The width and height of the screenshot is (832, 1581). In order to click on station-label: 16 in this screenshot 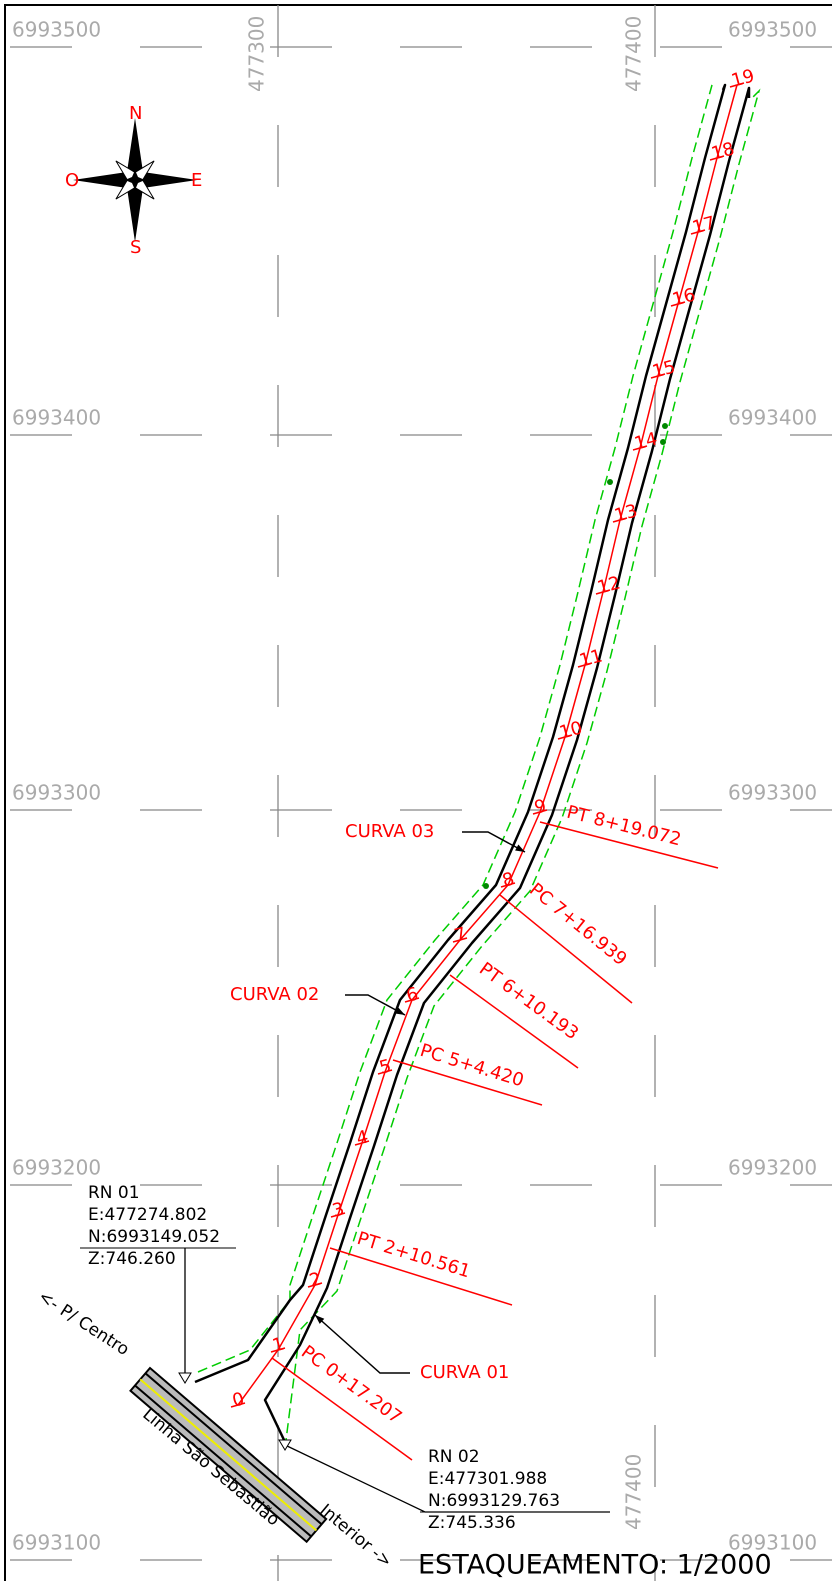, I will do `click(684, 297)`.